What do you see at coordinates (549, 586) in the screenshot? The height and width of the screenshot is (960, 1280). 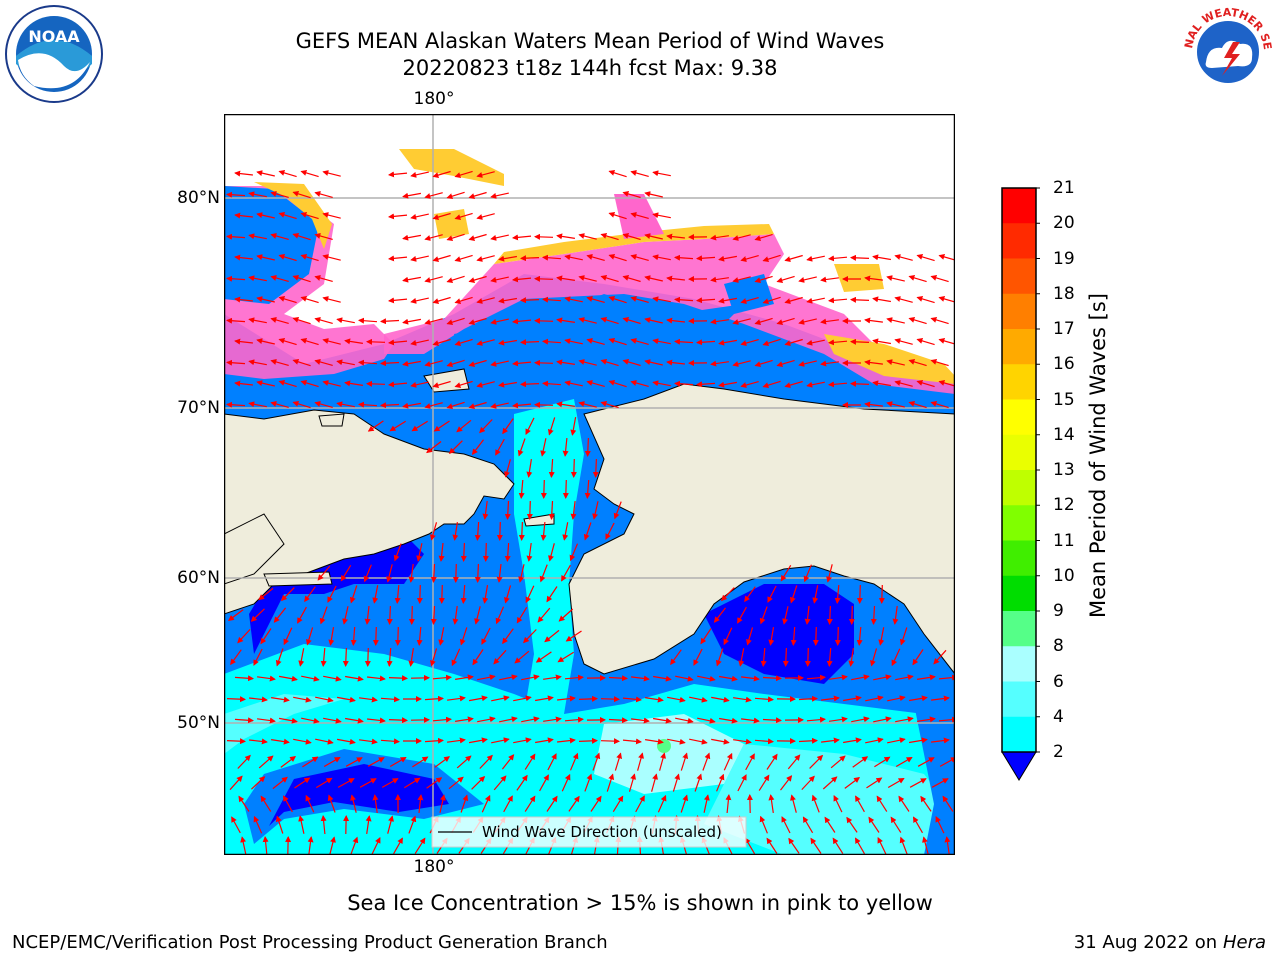 I see `ocean-cyan-strait` at bounding box center [549, 586].